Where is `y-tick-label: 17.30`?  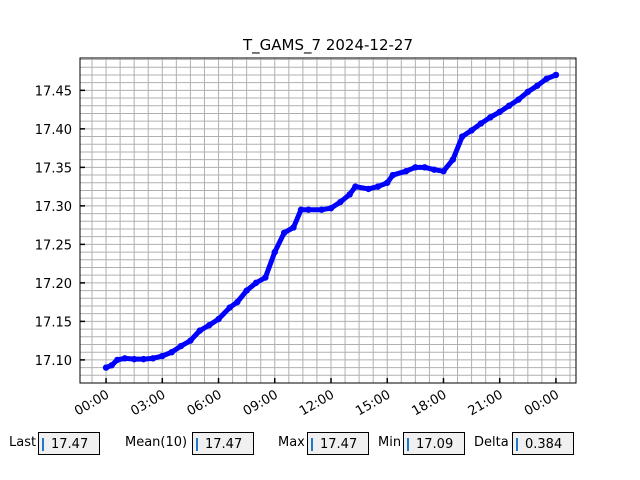 y-tick-label: 17.30 is located at coordinates (53, 207).